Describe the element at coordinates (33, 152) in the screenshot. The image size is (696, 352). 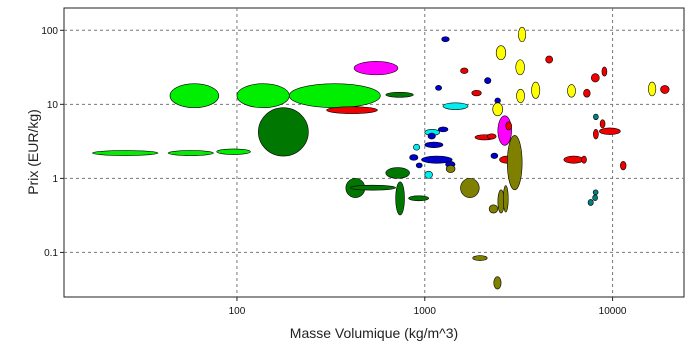
I see `y-axis-label: Prix (EUR/kg)` at that location.